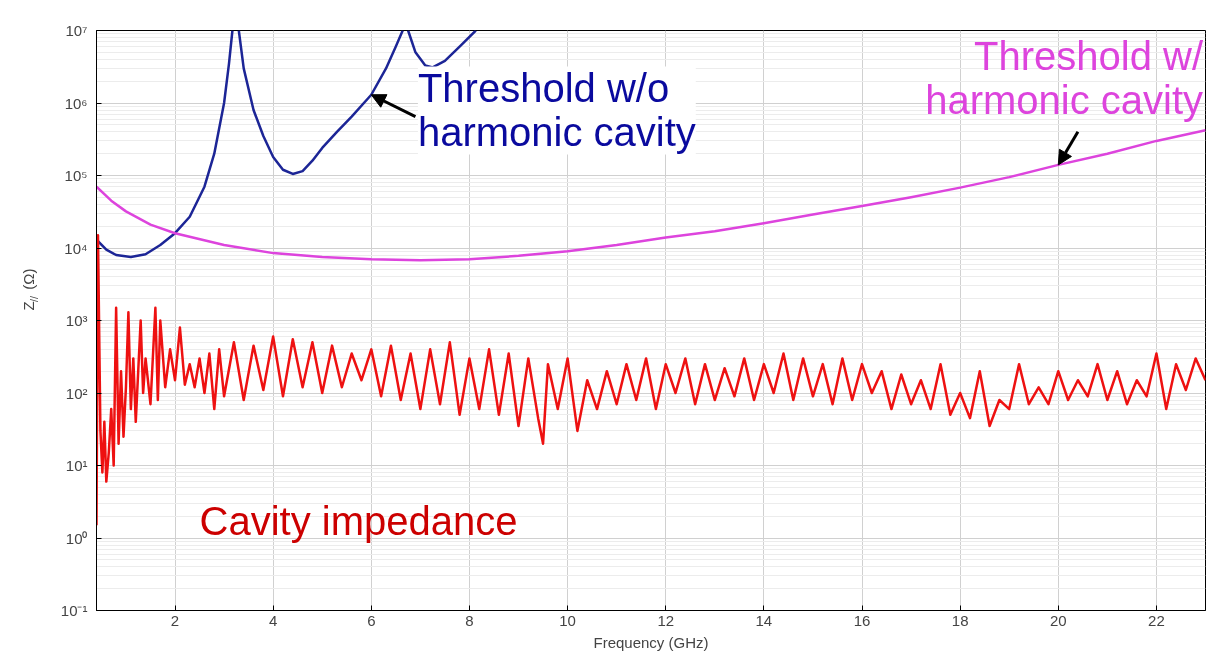 Image resolution: width=1212 pixels, height=668 pixels. What do you see at coordinates (567, 620) in the screenshot?
I see `x-tick-label: 10` at bounding box center [567, 620].